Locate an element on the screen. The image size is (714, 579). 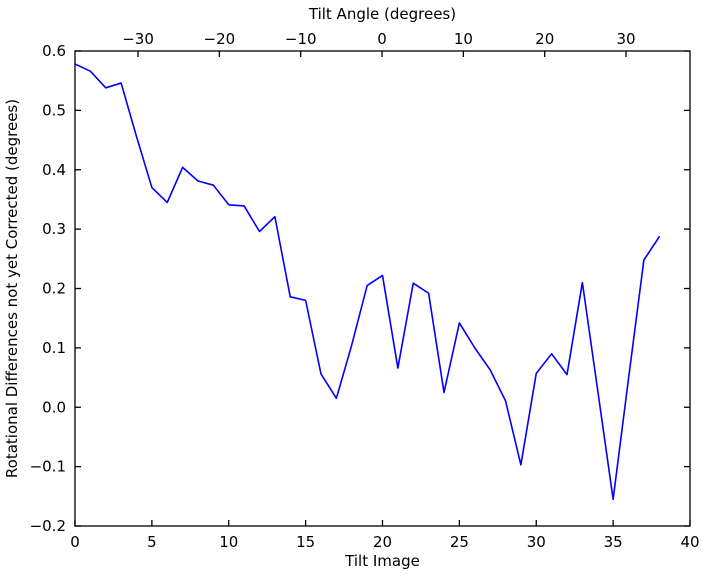
x-axis-title: Tilt Image is located at coordinates (382, 561).